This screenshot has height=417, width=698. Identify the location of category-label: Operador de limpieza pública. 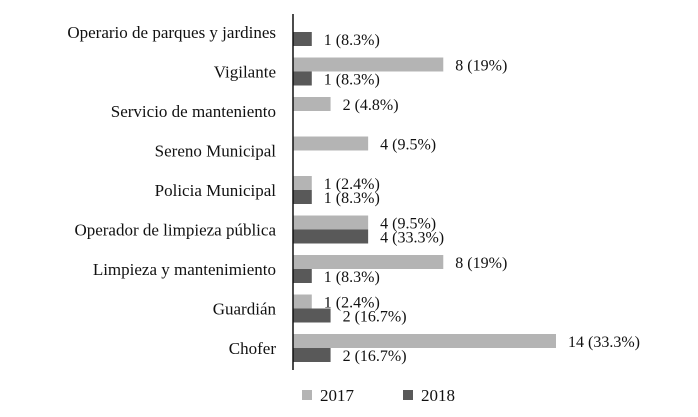
(175, 230).